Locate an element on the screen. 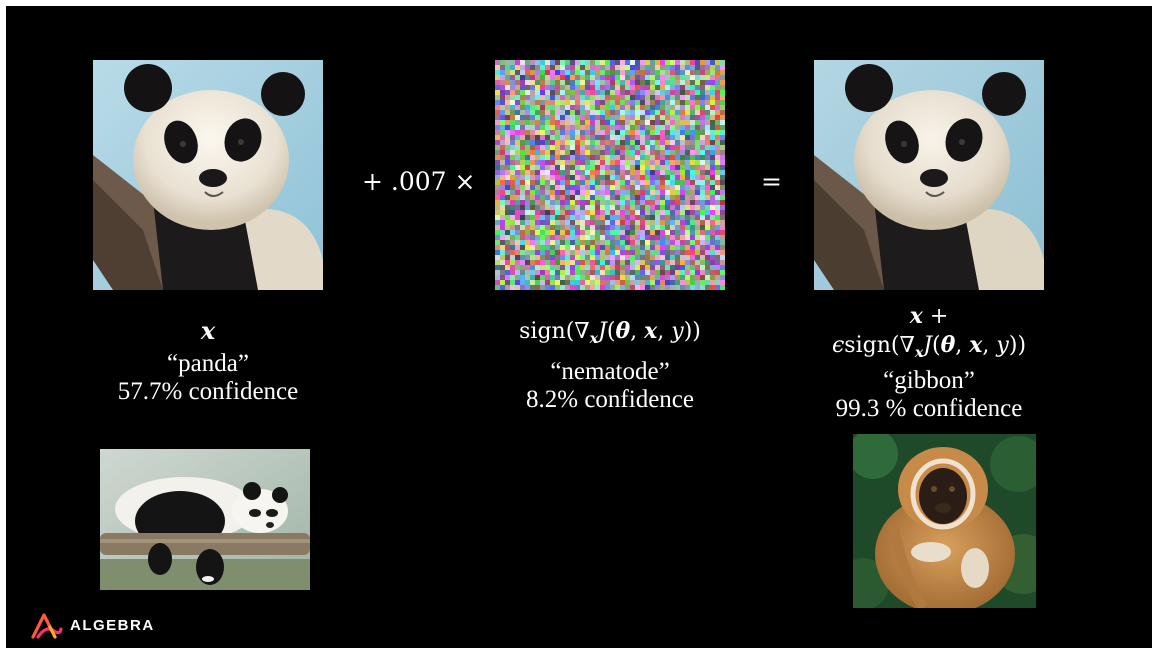 The width and height of the screenshot is (1158, 654). comma-1: , is located at coordinates (637, 331).